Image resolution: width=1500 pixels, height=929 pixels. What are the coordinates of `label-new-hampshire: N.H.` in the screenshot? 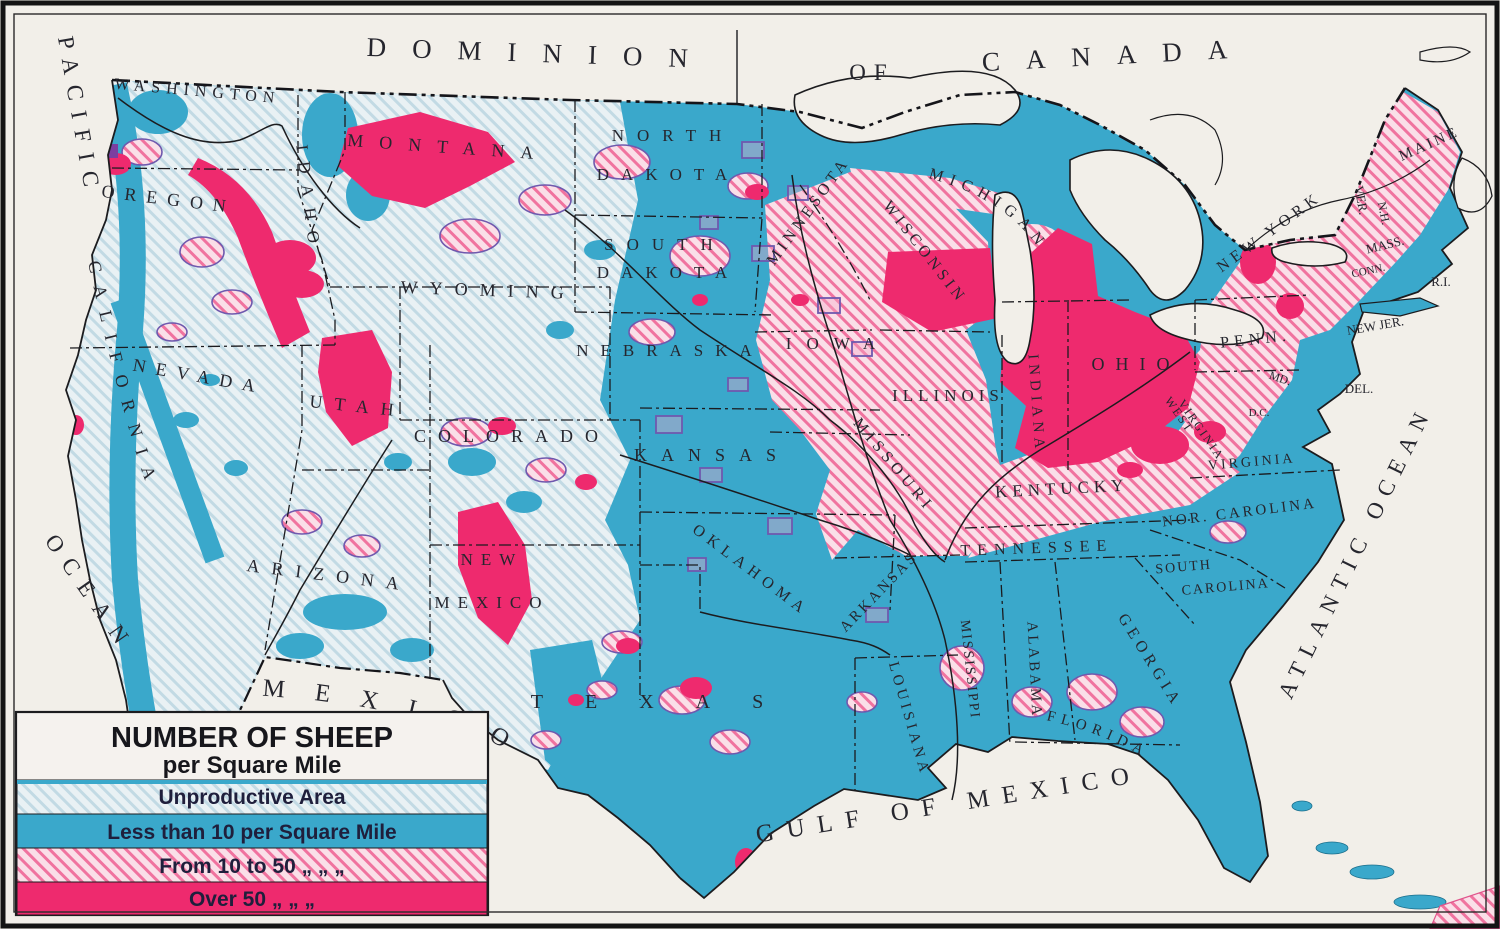 It's located at (1384, 213).